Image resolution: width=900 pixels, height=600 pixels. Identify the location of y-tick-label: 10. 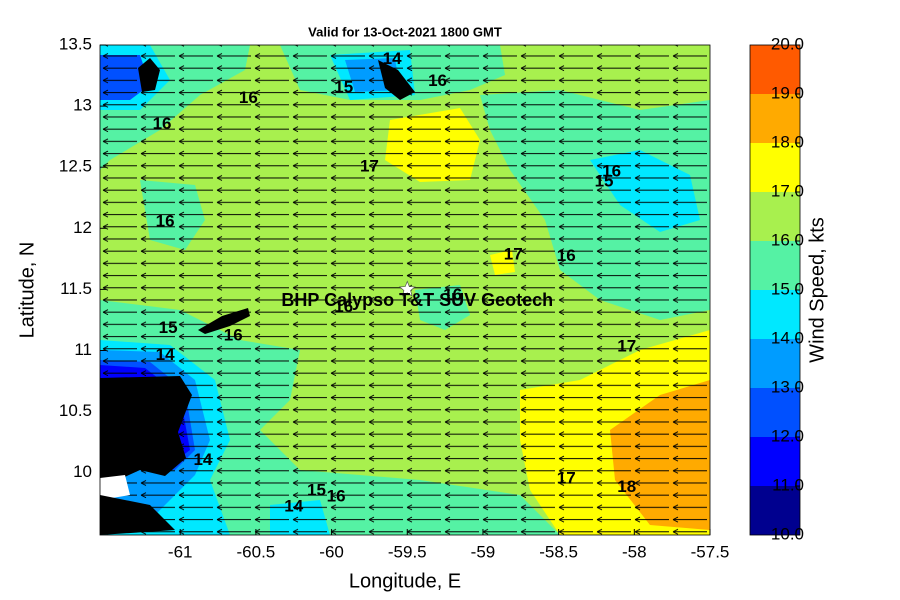
(82, 471).